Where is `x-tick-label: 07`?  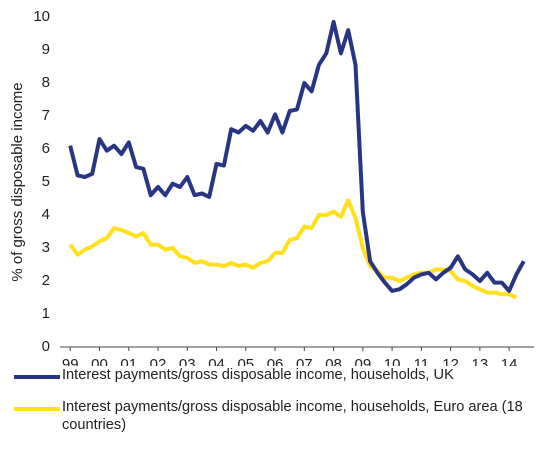 x-tick-label: 07 is located at coordinates (304, 361).